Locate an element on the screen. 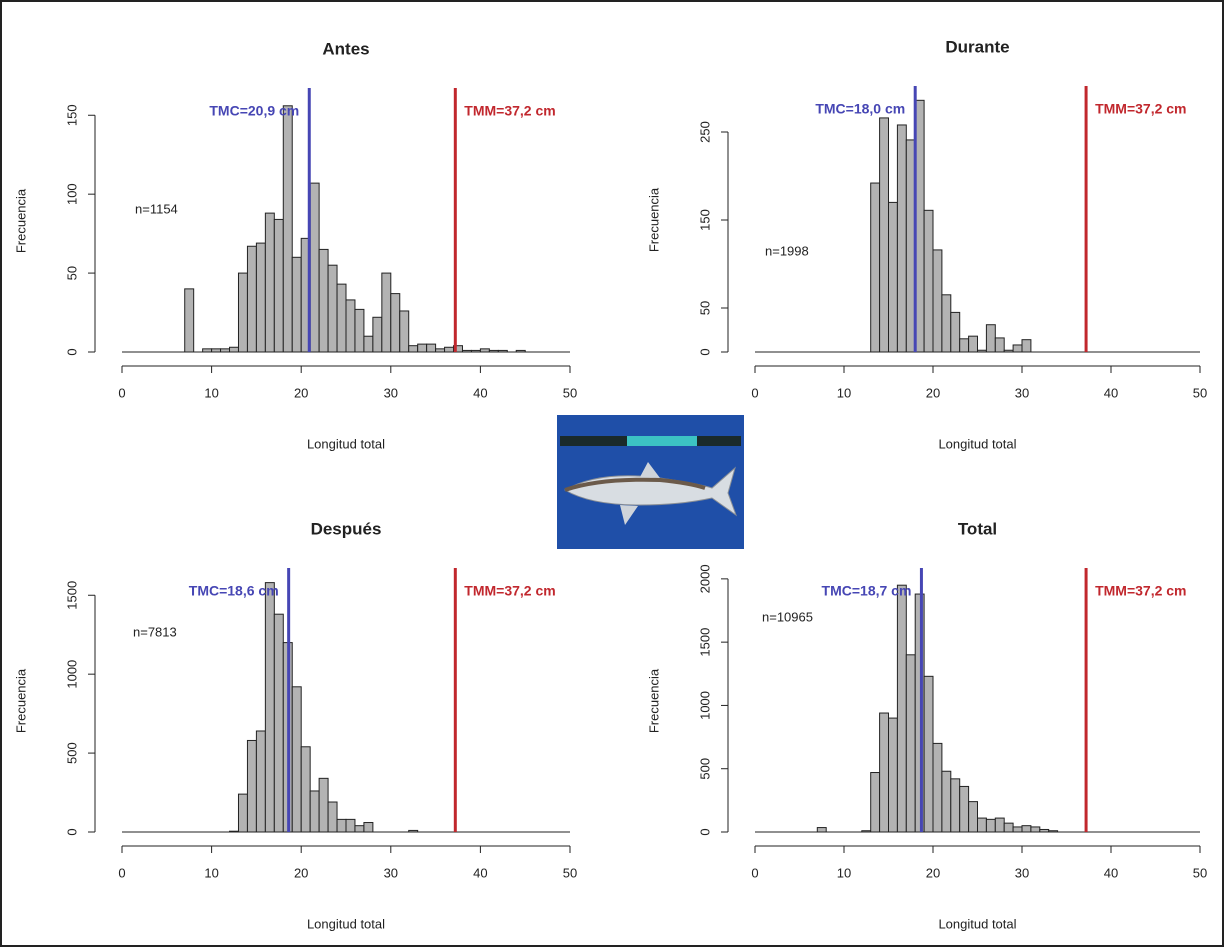 The image size is (1225, 948). reference-label: TMC=18,6 cm is located at coordinates (234, 591).